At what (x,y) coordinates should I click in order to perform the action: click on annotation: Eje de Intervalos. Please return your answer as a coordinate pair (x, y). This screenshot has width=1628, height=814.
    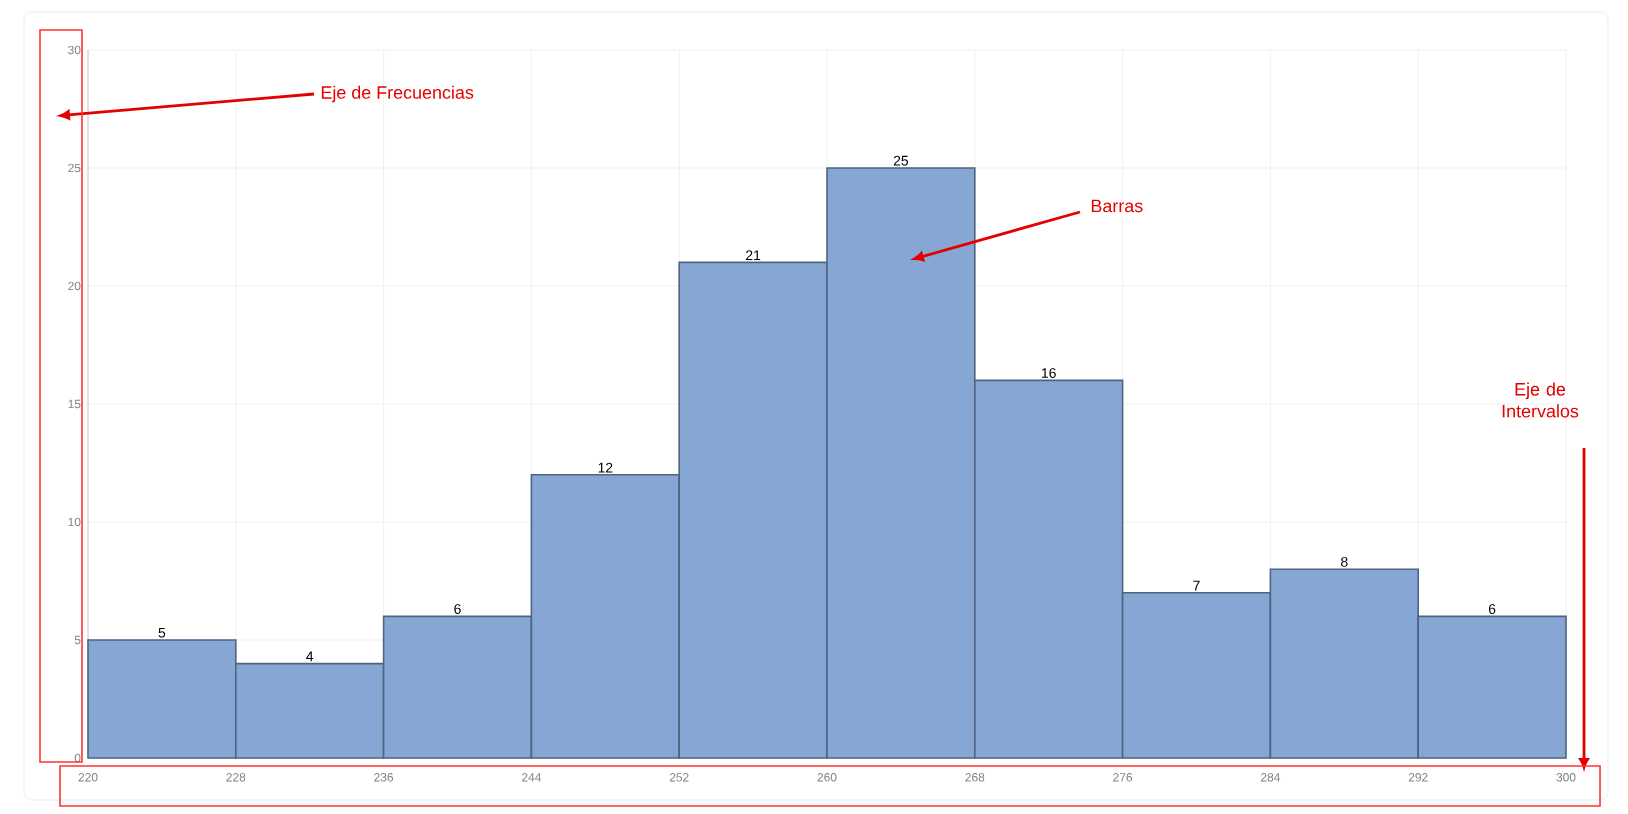
    Looking at the image, I should click on (1540, 400).